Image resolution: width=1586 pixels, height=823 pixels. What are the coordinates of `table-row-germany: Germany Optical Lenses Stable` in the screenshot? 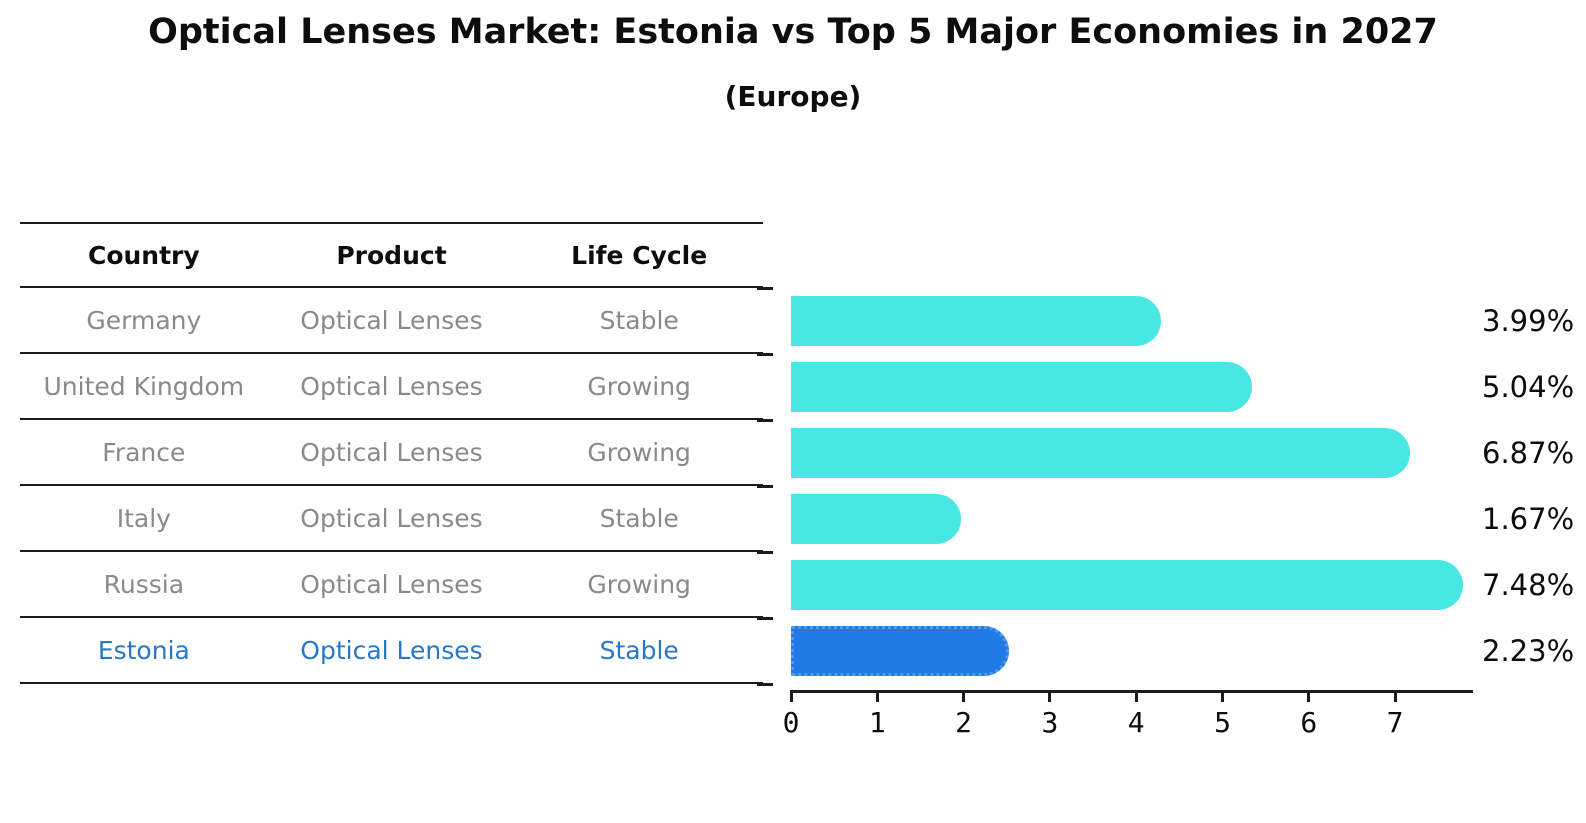 It's located at (391, 321).